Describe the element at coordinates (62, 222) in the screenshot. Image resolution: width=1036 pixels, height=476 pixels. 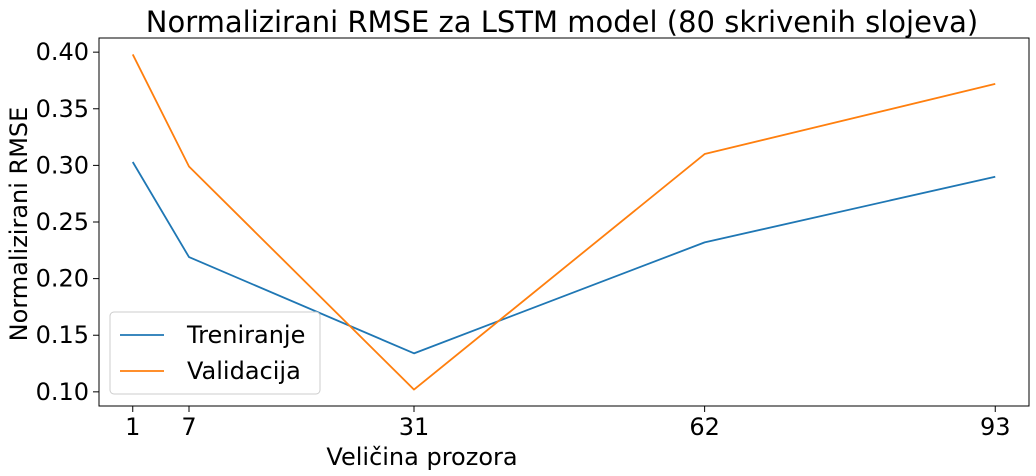
I see `y-tick-label: 0.25` at that location.